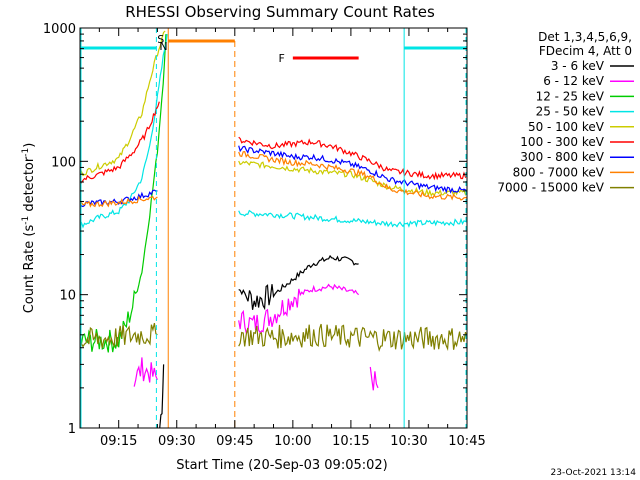  I want to click on flare-label: F, so click(282, 58).